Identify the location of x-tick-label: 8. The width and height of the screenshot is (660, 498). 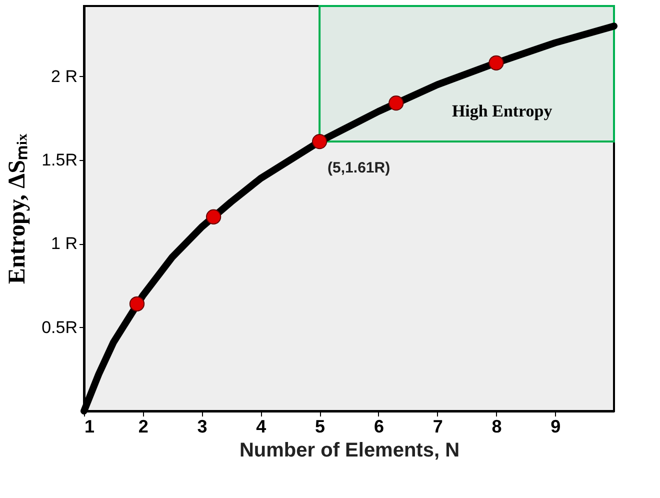
(497, 426).